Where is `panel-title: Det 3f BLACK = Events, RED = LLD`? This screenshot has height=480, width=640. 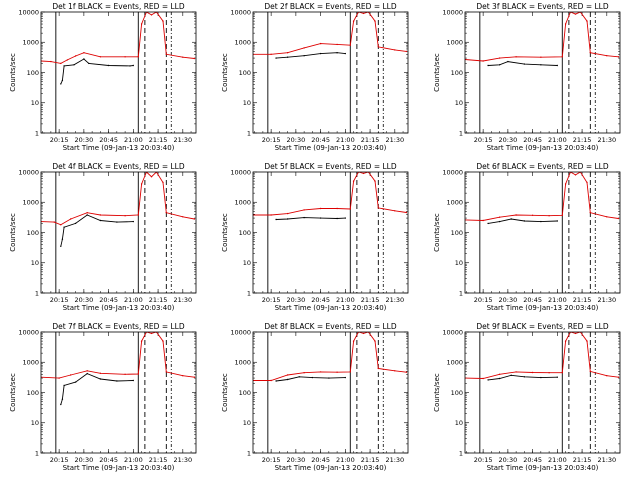 panel-title: Det 3f BLACK = Events, RED = LLD is located at coordinates (542, 6).